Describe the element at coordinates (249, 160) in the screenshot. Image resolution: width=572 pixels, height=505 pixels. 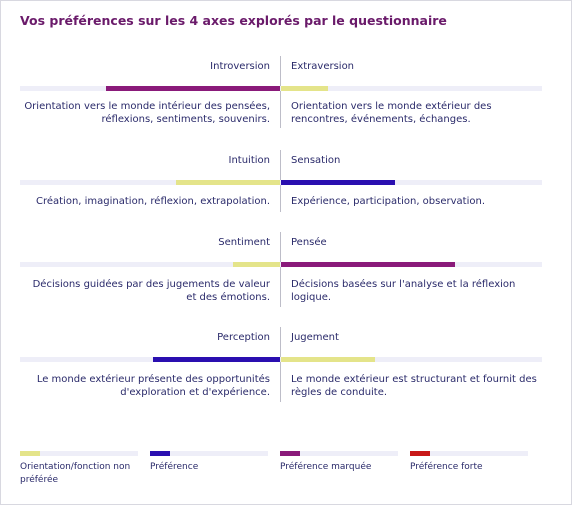
I see `axis-left-label: Intuition` at that location.